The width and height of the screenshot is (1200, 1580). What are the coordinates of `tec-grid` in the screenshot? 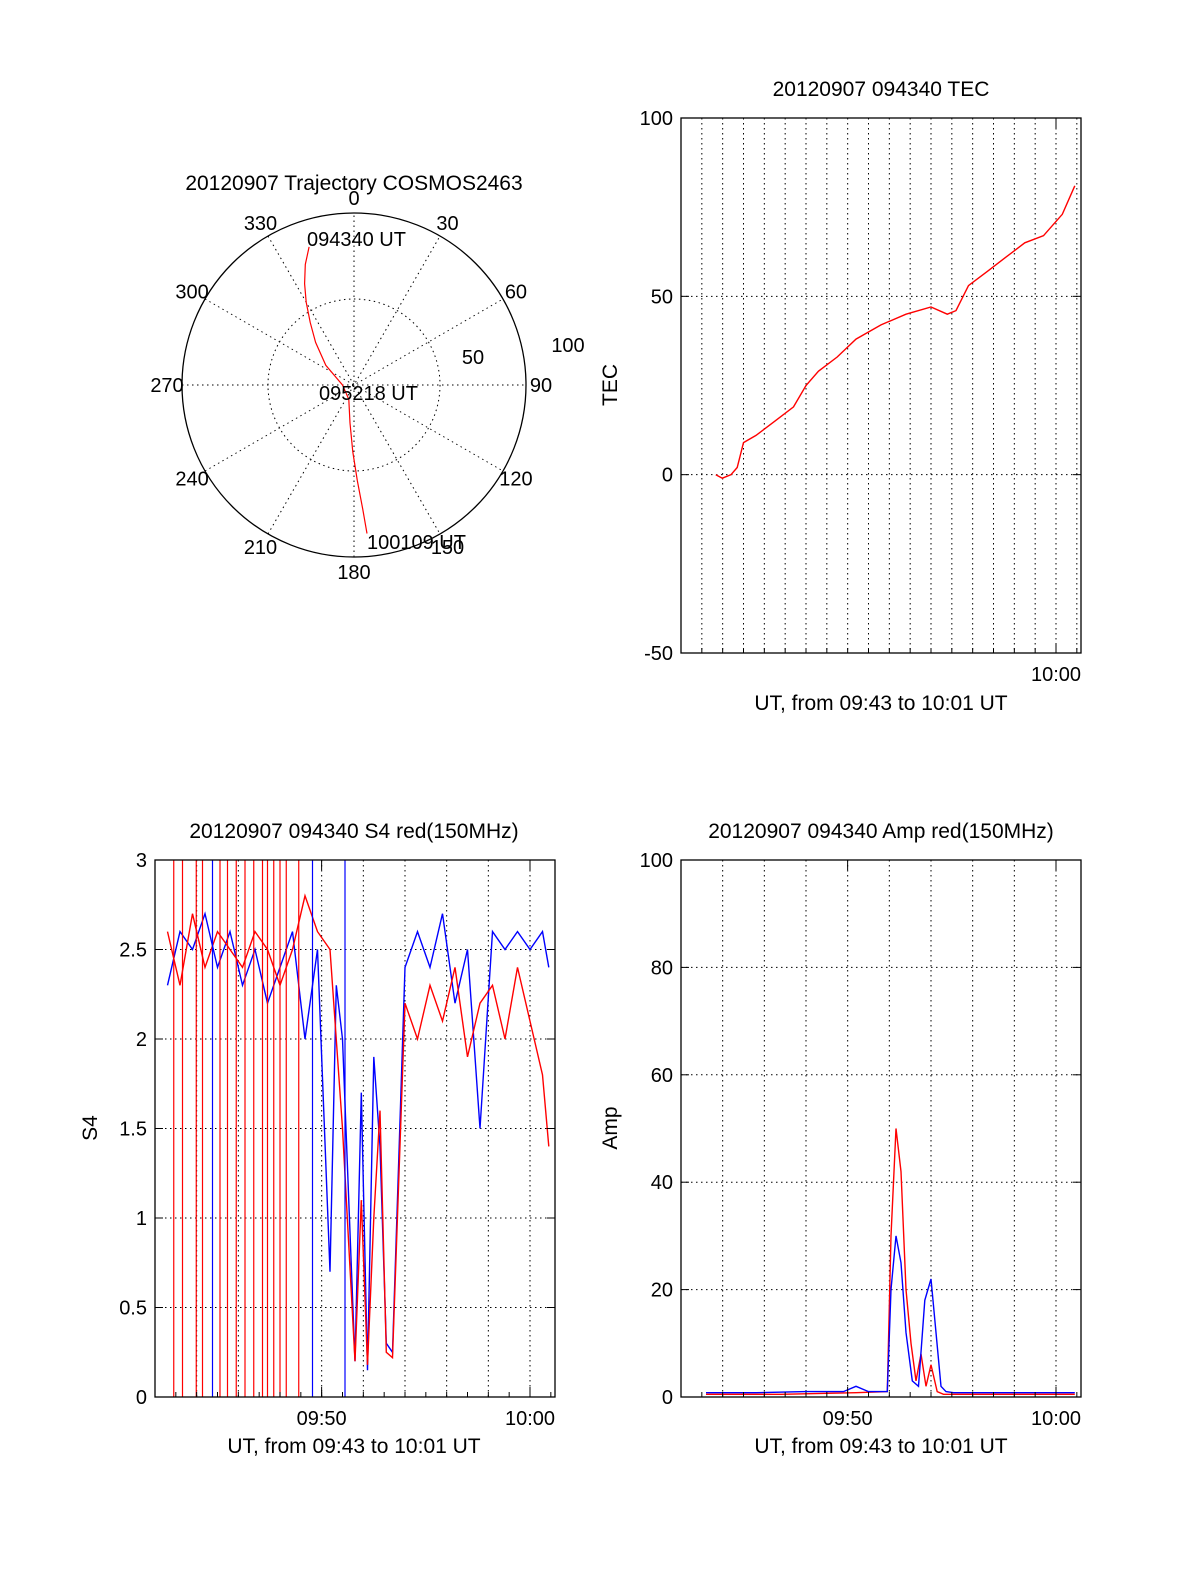 It's located at (881, 385).